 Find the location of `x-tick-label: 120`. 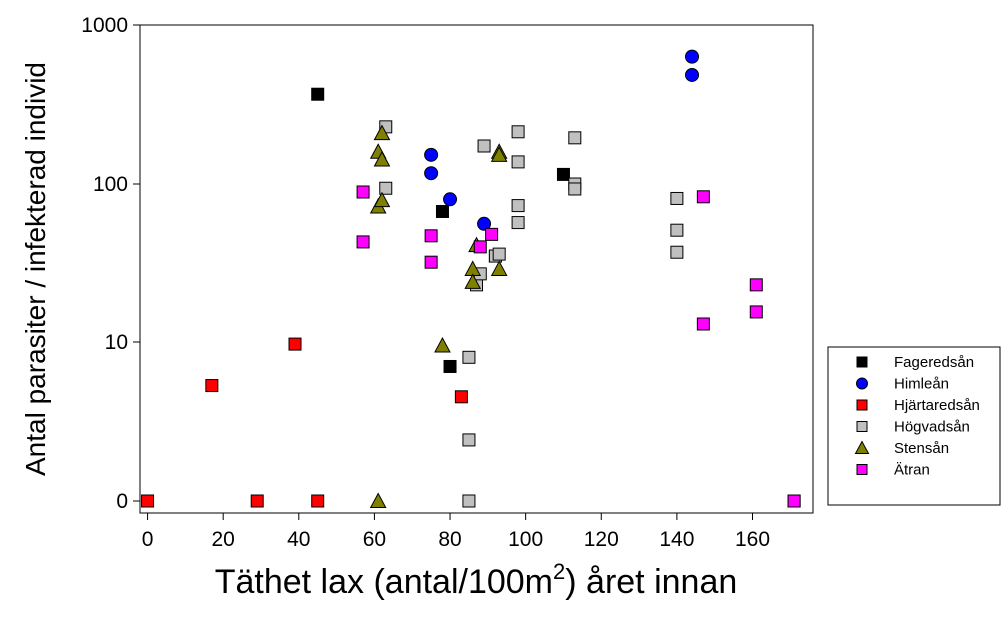

x-tick-label: 120 is located at coordinates (601, 539).